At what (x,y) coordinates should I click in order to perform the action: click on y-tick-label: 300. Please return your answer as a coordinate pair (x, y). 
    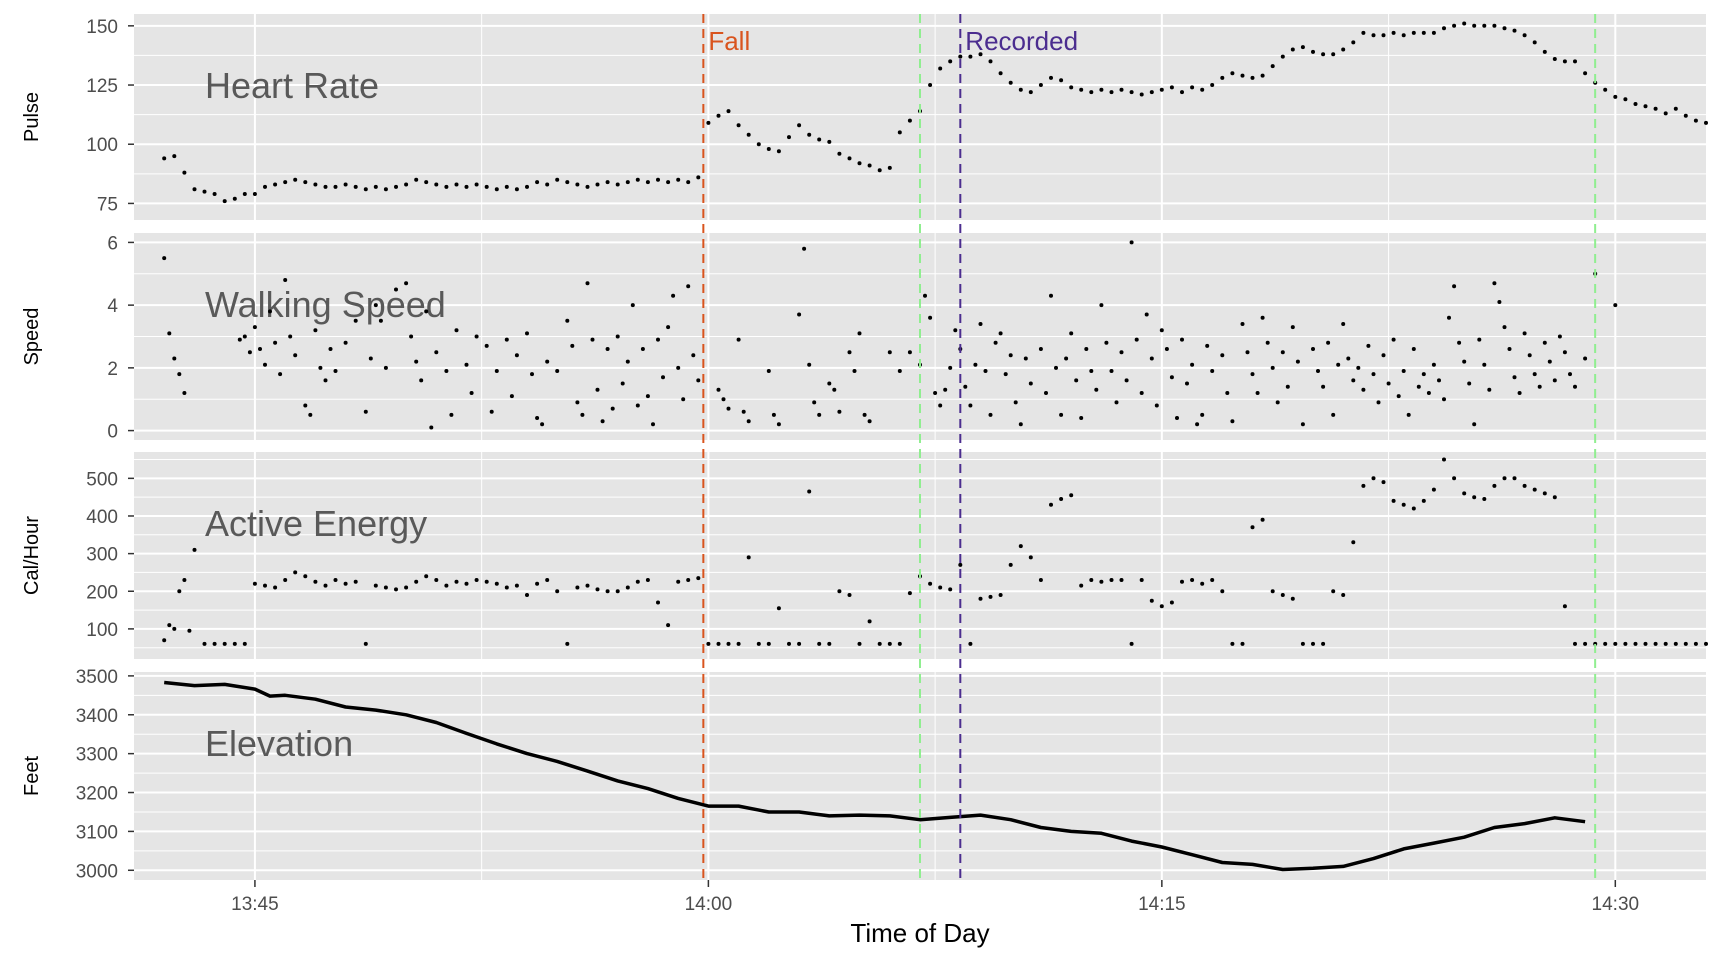
    Looking at the image, I should click on (102, 555).